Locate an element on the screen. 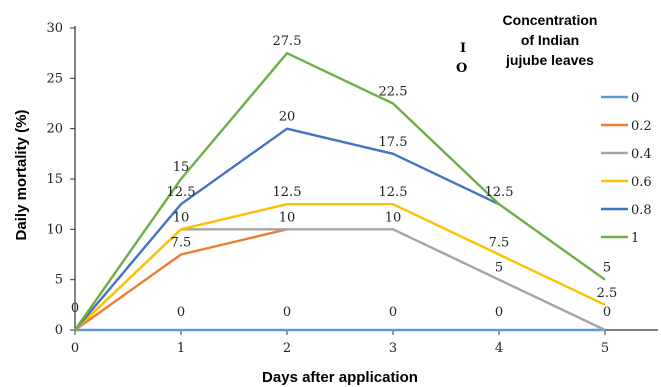 The width and height of the screenshot is (661, 387). stray-glyph-1: I is located at coordinates (463, 48).